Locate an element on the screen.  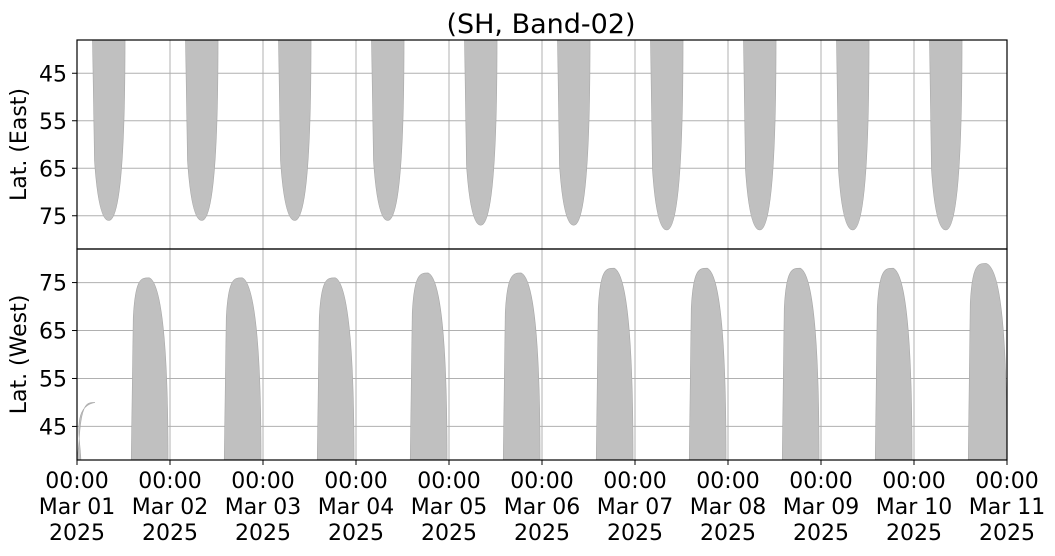
x-tick-label: Mar 06 is located at coordinates (542, 507).